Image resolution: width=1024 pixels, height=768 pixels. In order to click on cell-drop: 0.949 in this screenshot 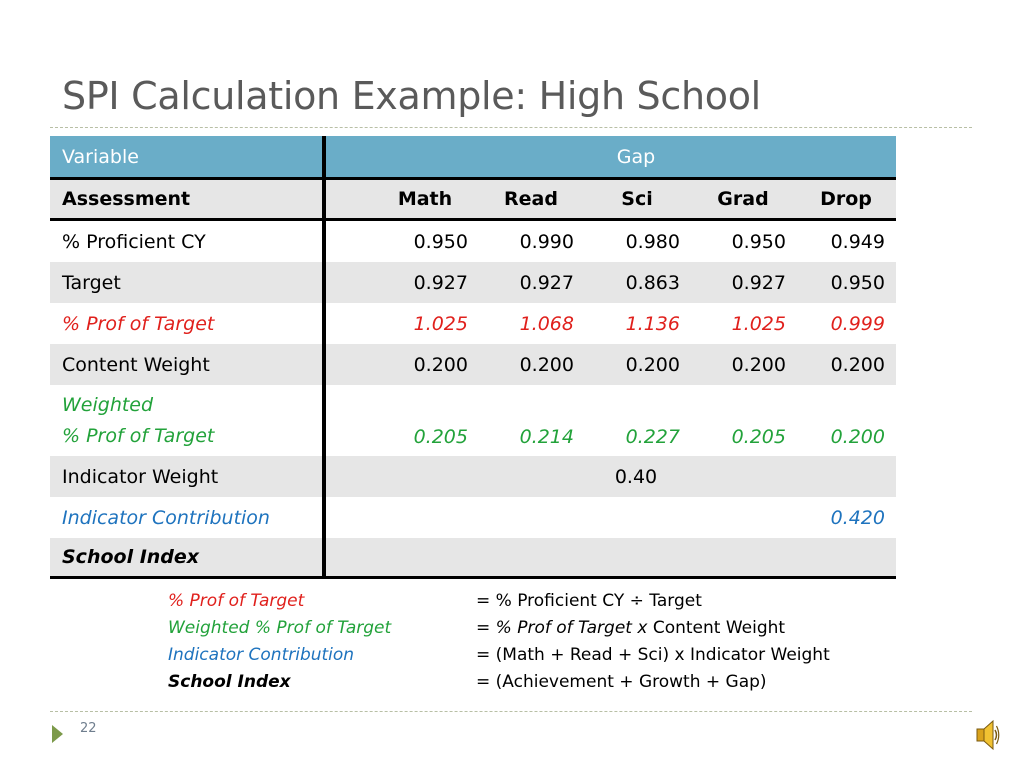, I will do `click(857, 241)`.